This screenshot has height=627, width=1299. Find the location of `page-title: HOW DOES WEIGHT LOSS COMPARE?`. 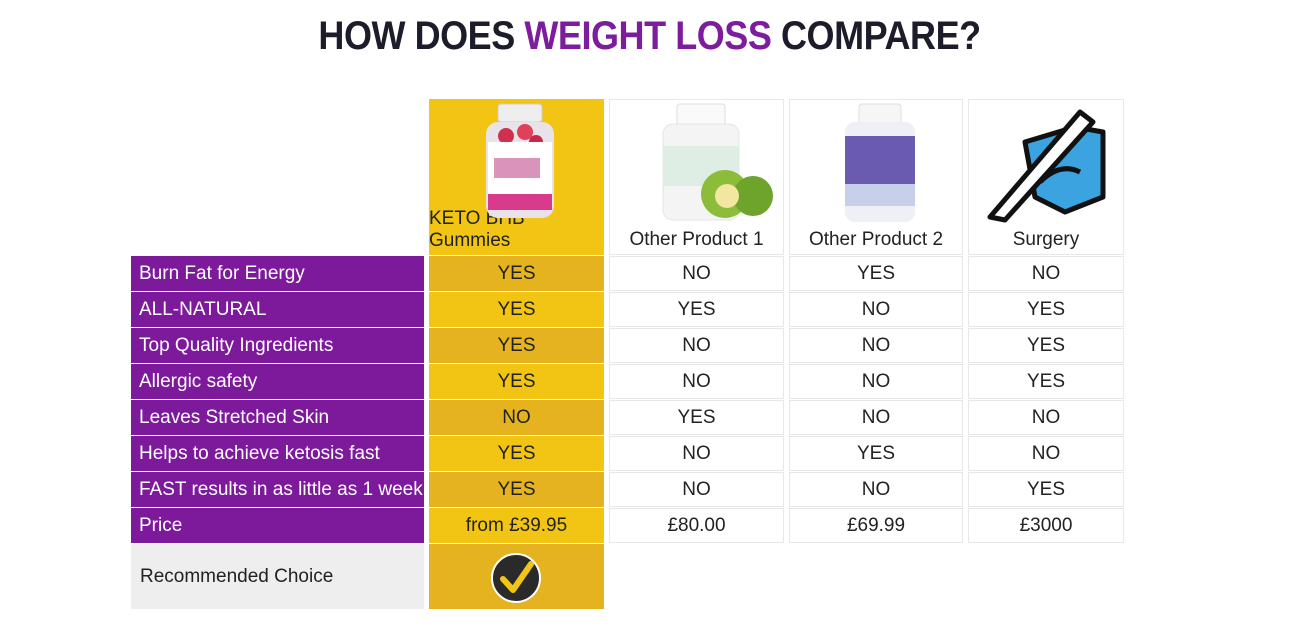

page-title: HOW DOES WEIGHT LOSS COMPARE? is located at coordinates (649, 36).